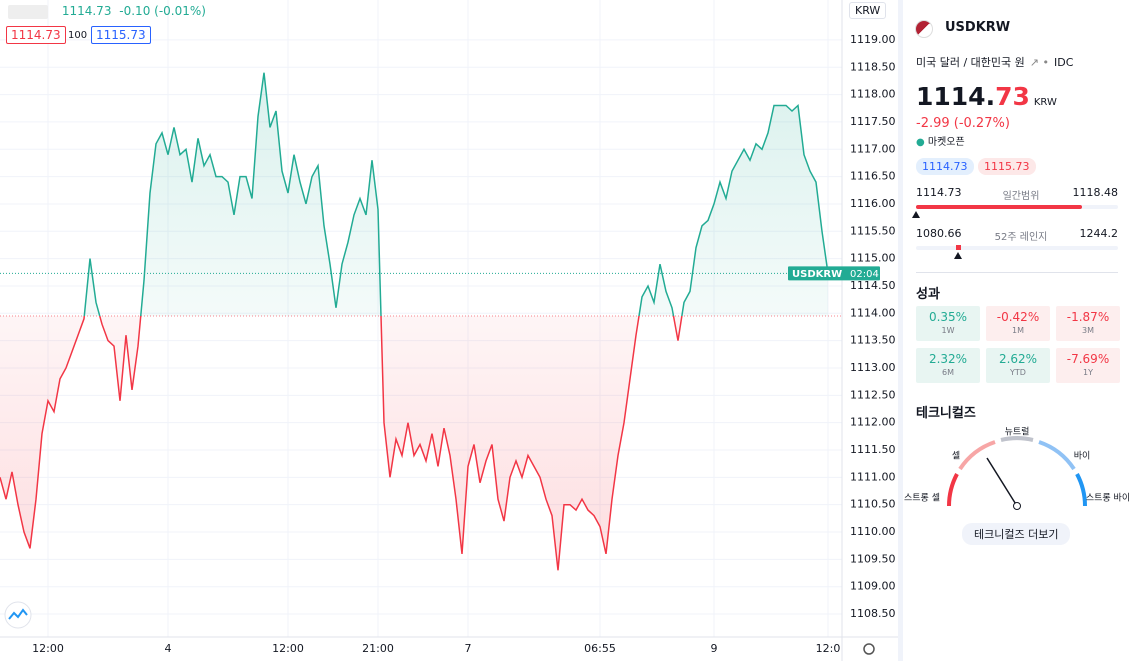  Describe the element at coordinates (873, 312) in the screenshot. I see `y-tick-label: 1114.00` at that location.